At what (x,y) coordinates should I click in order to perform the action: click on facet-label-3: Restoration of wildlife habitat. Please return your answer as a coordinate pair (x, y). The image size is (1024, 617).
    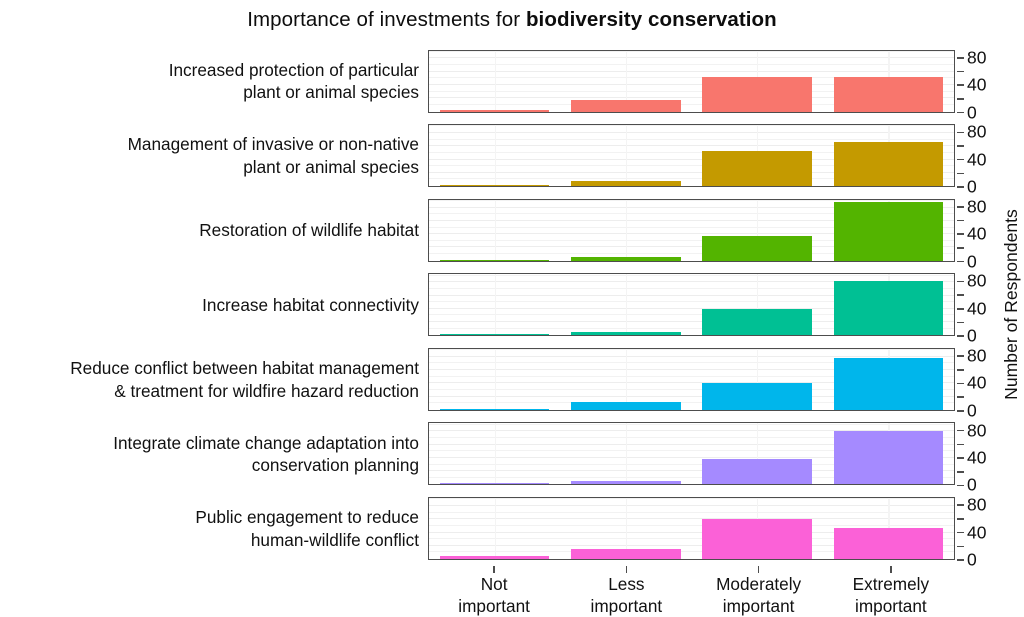
    Looking at the image, I should click on (214, 230).